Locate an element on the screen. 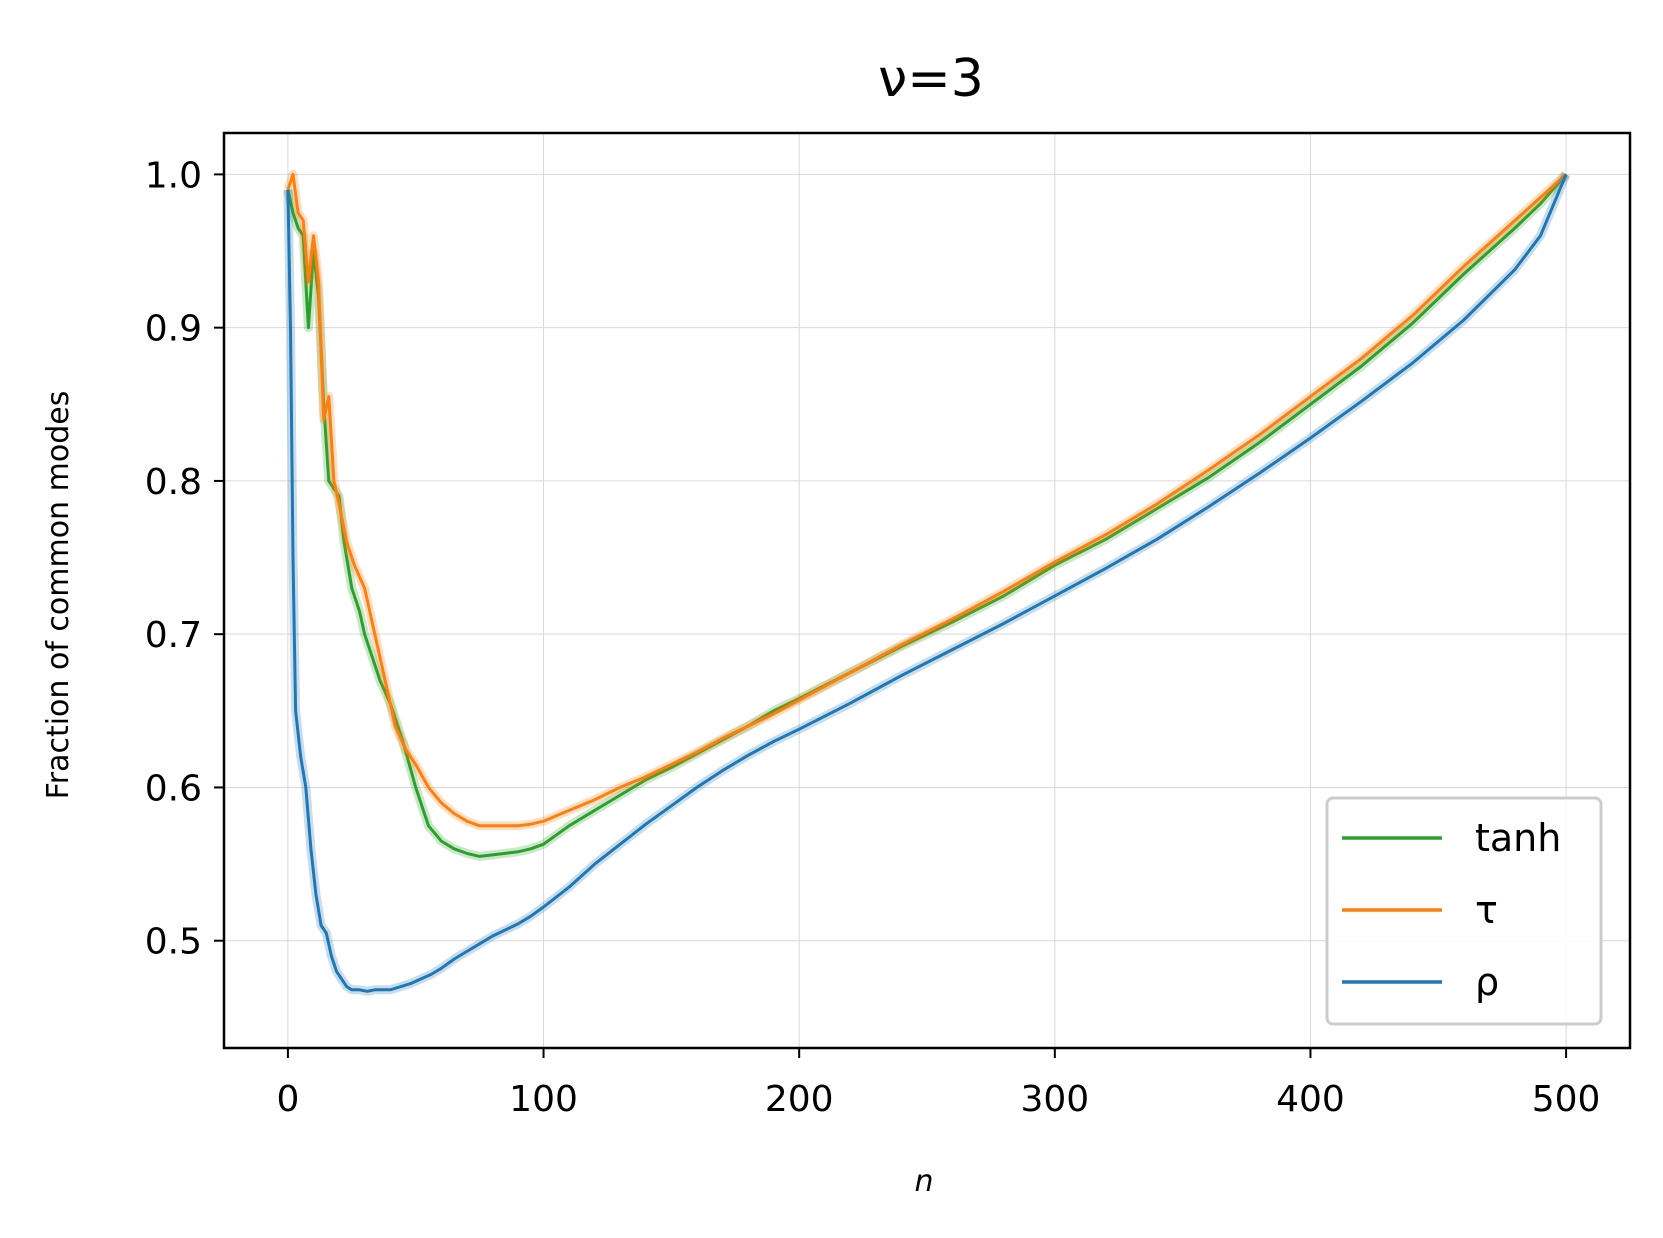 This screenshot has height=1238, width=1663. chart-title: ν=3 is located at coordinates (931, 79).